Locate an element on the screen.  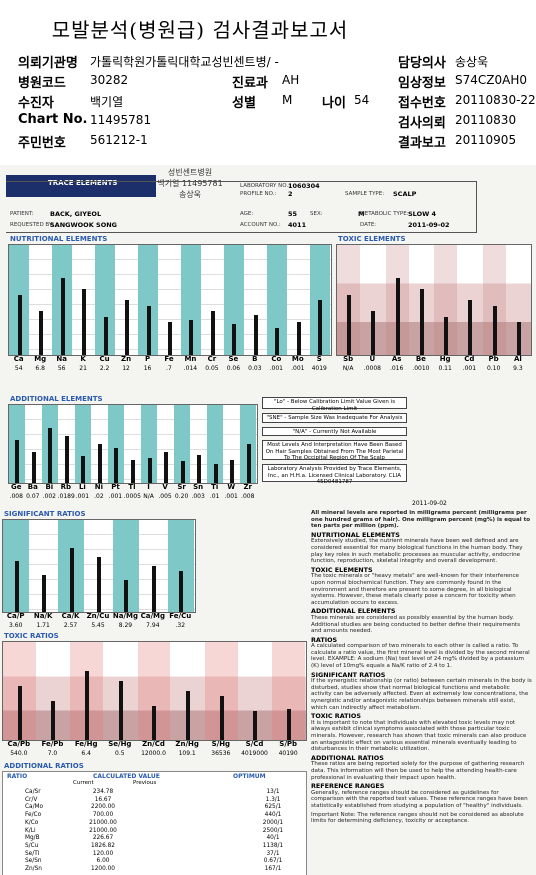
stamp-line: 성빈센트병원 is located at coordinates (190, 172).